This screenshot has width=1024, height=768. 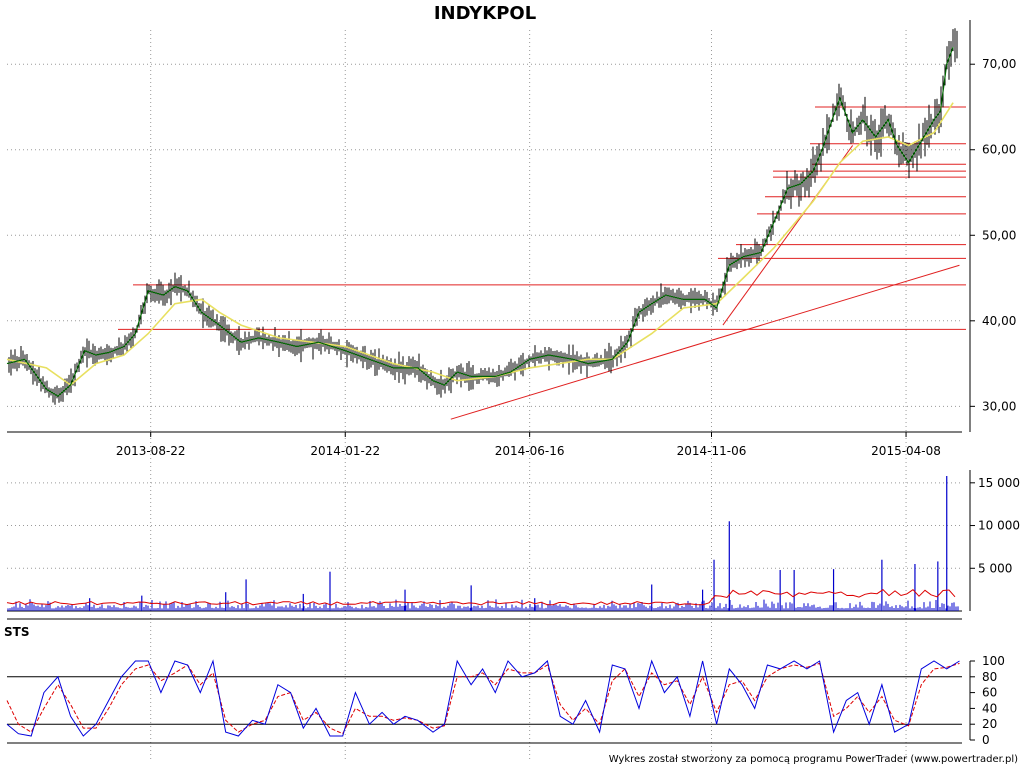 What do you see at coordinates (999, 406) in the screenshot?
I see `y-tick-label: 30,00` at bounding box center [999, 406].